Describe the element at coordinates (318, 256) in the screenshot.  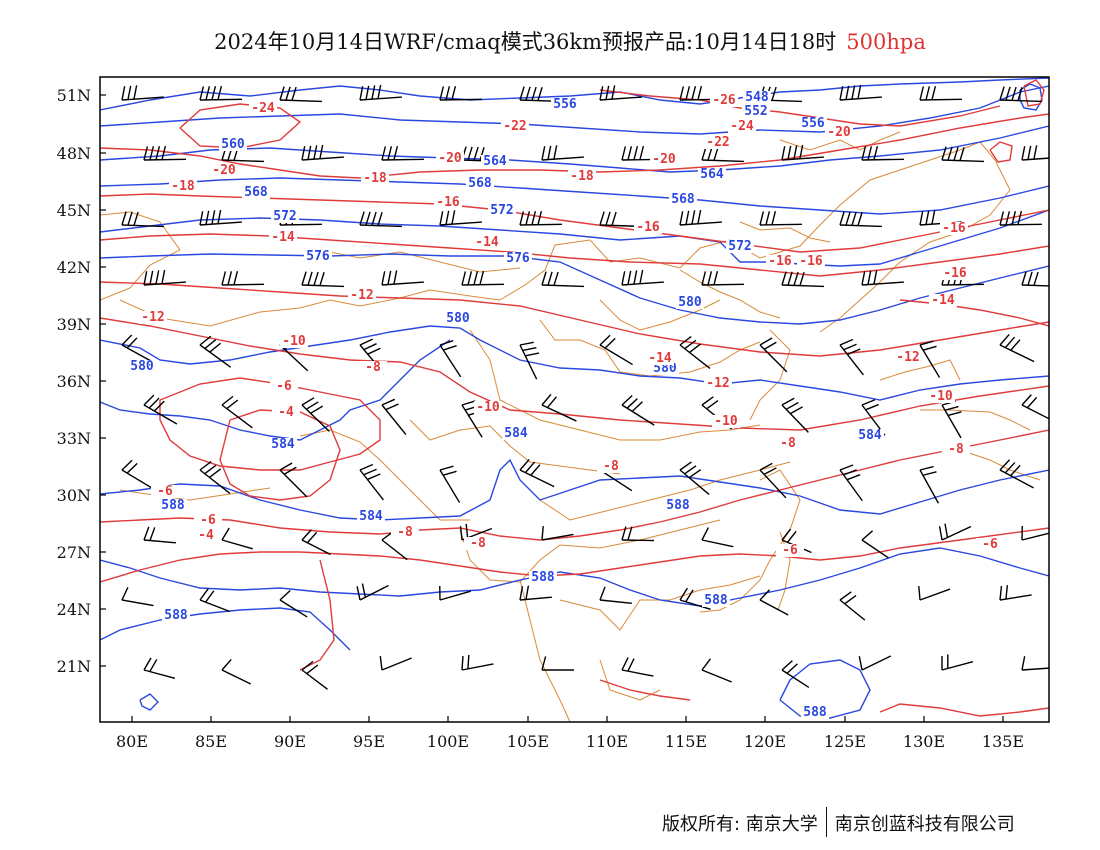
I see `height-label: 576` at that location.